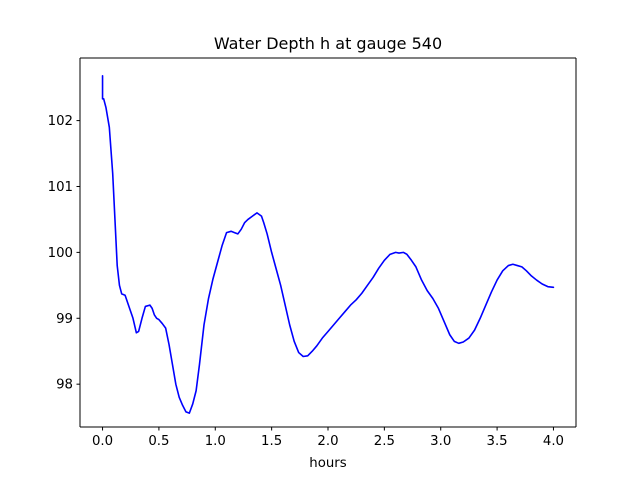  What do you see at coordinates (440, 441) in the screenshot?
I see `x-tick-label: 3.0` at bounding box center [440, 441].